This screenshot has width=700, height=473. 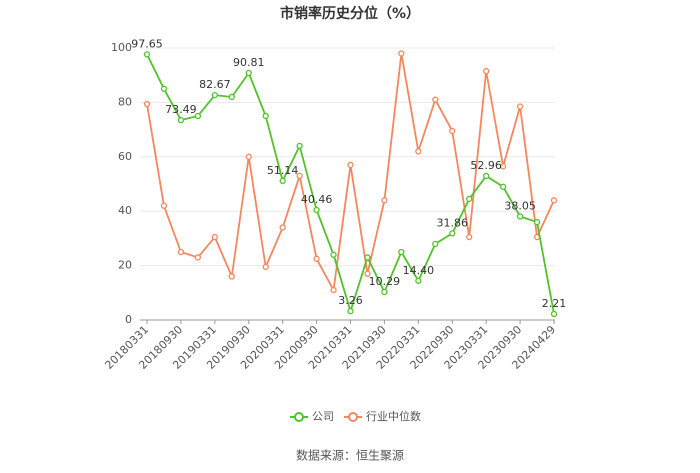 What do you see at coordinates (147, 43) in the screenshot?
I see `data-label: 97.65` at bounding box center [147, 43].